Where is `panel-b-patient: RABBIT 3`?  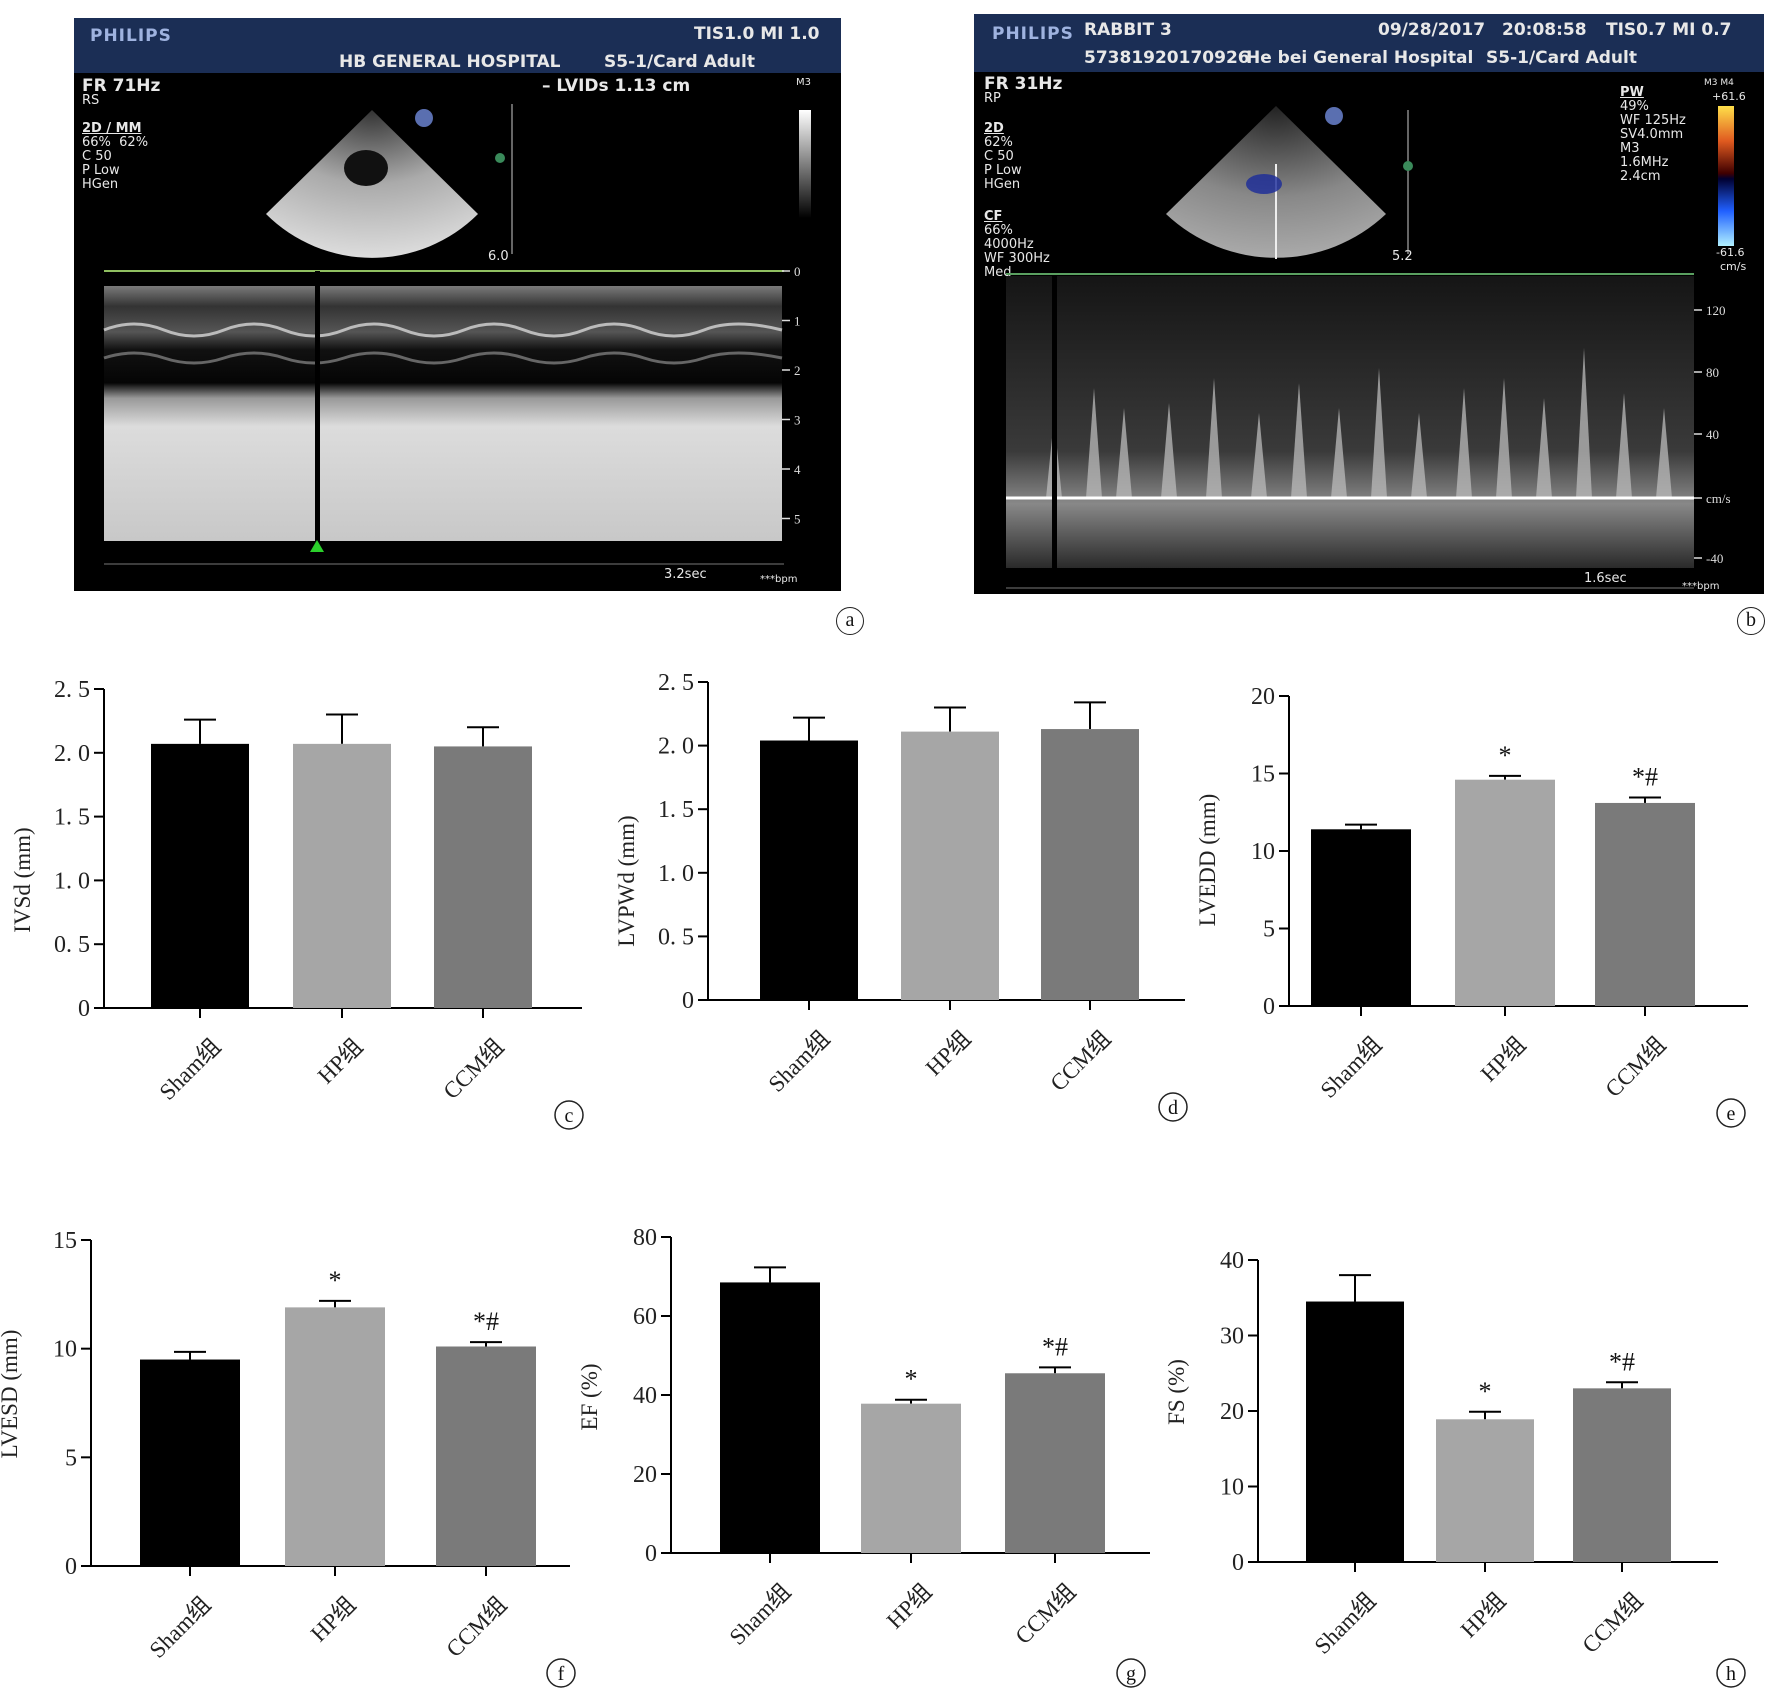 panel-b-patient: RABBIT 3 is located at coordinates (1128, 30).